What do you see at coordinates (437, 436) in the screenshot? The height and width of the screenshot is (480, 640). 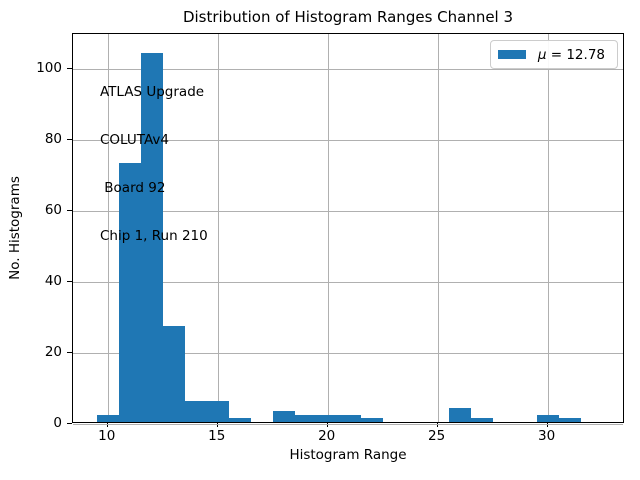 I see `x-tick-label: 25` at bounding box center [437, 436].